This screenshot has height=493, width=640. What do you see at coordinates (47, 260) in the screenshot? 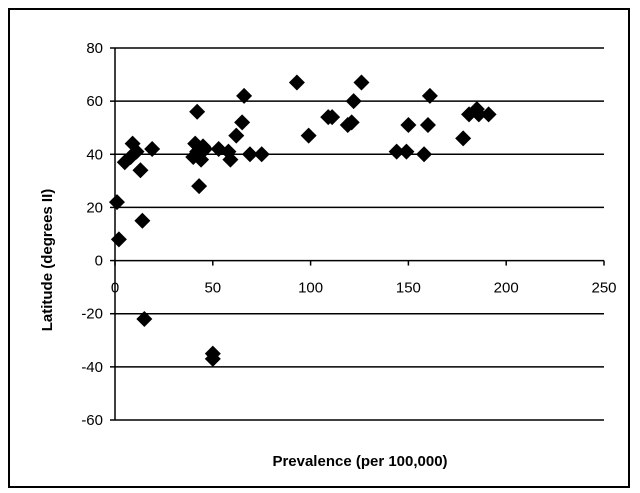
I see `y-axis-title: Latitude (degrees II)` at bounding box center [47, 260].